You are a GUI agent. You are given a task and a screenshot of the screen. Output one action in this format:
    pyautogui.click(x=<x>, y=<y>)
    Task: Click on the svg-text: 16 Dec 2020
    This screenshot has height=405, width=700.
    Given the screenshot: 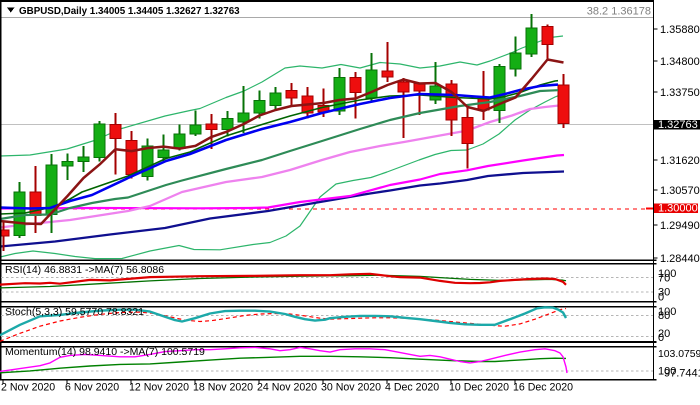 What is the action you would take?
    pyautogui.click(x=543, y=388)
    